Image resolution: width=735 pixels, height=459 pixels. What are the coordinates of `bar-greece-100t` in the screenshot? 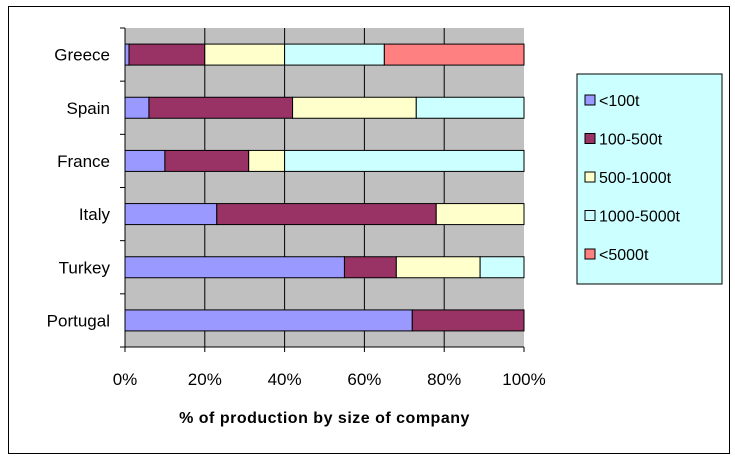 It's located at (127, 54).